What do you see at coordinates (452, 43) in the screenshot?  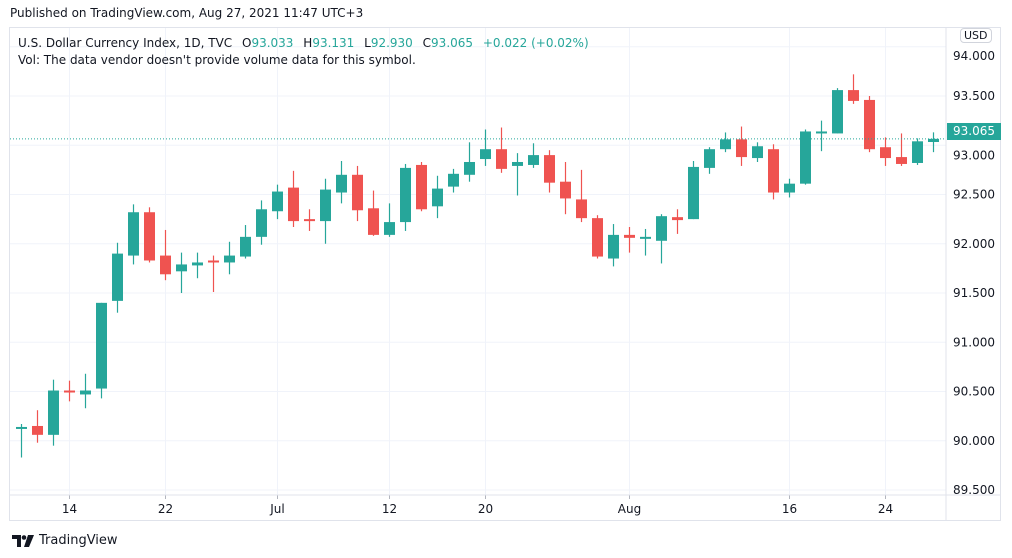 I see `close-value: 93.065` at bounding box center [452, 43].